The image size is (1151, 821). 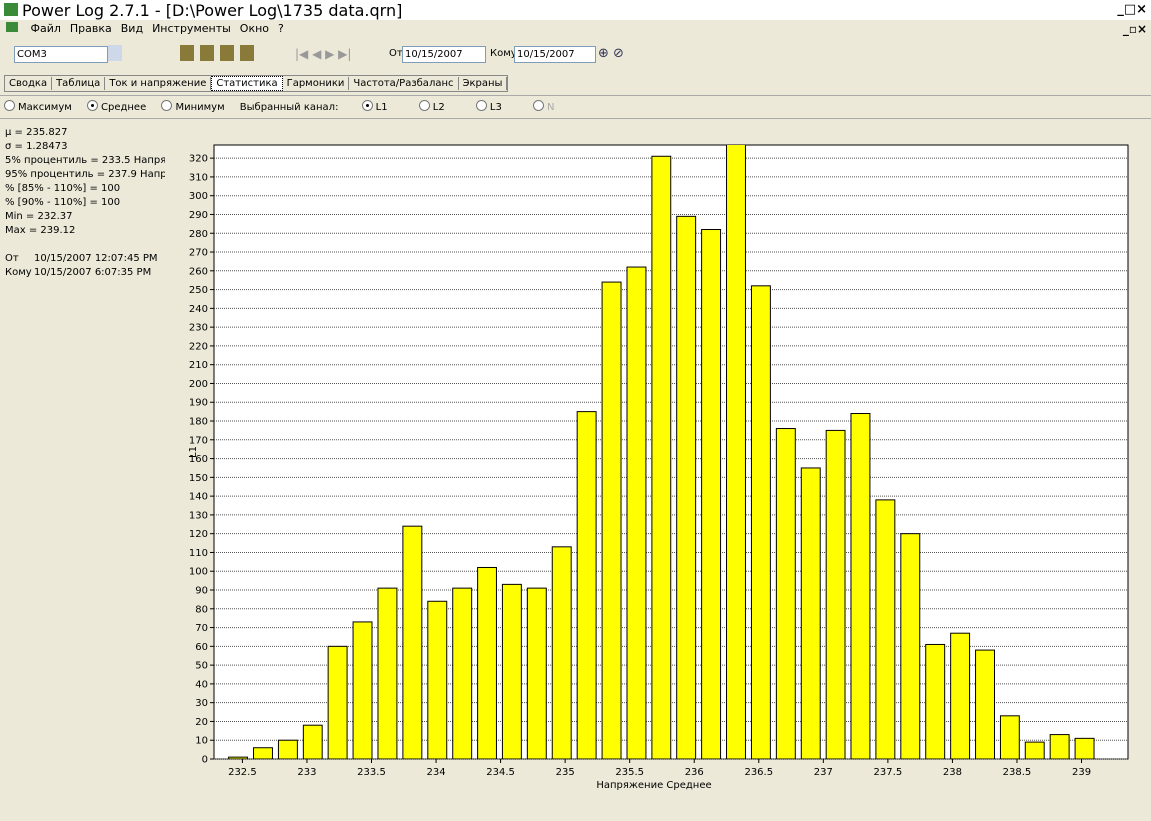 What do you see at coordinates (431, 106) in the screenshot?
I see `channel-option: L2` at bounding box center [431, 106].